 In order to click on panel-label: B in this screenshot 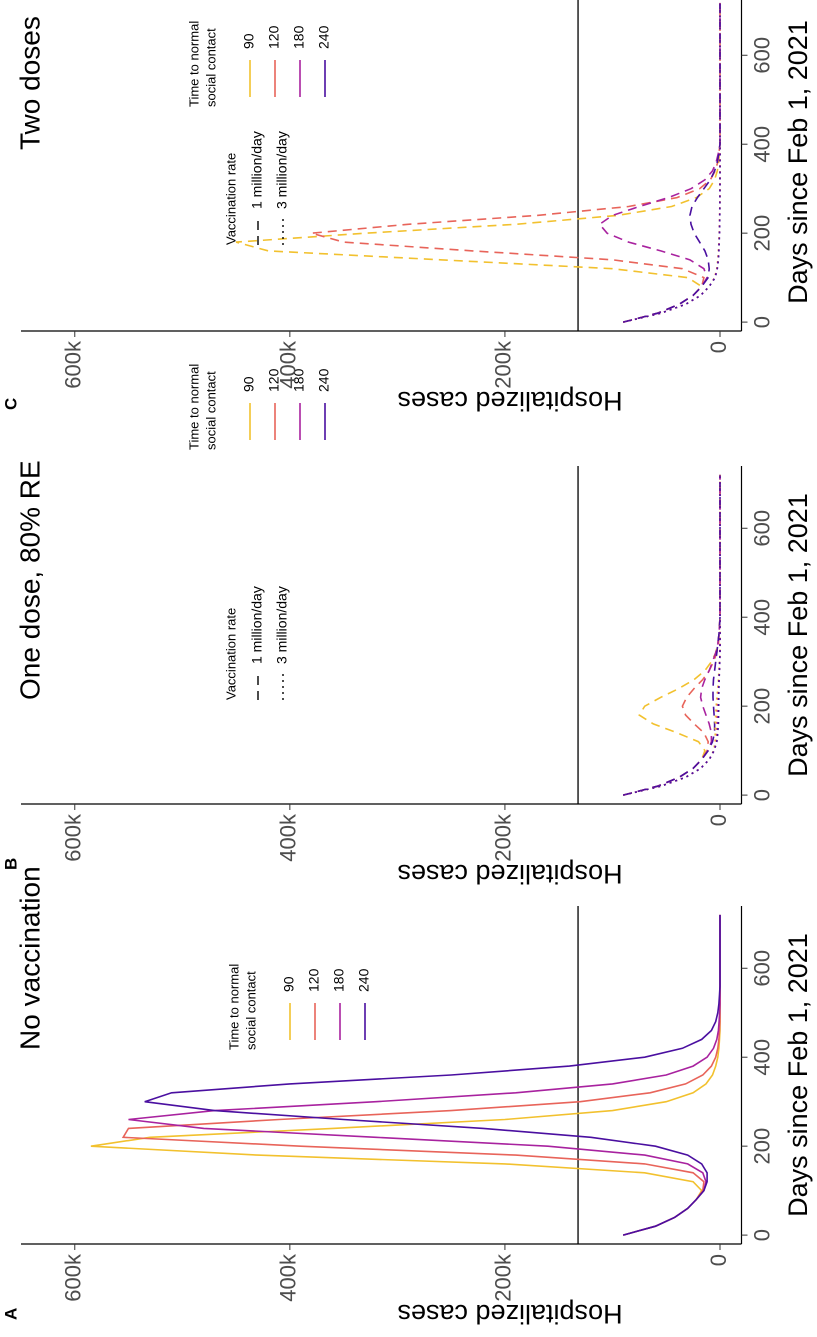, I will do `click(10, 864)`.